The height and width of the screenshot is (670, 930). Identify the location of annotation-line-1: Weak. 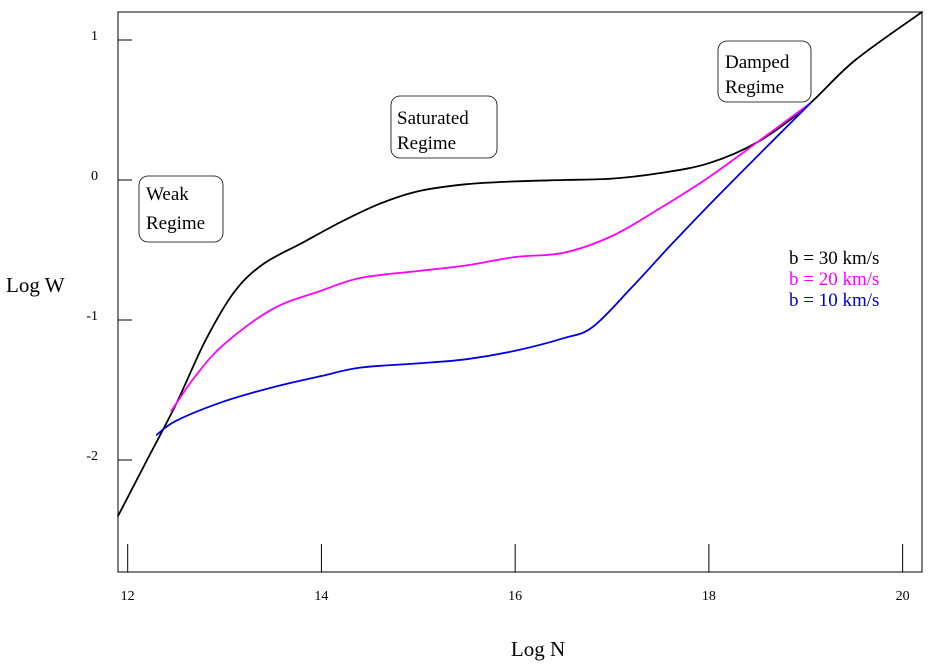
(167, 194).